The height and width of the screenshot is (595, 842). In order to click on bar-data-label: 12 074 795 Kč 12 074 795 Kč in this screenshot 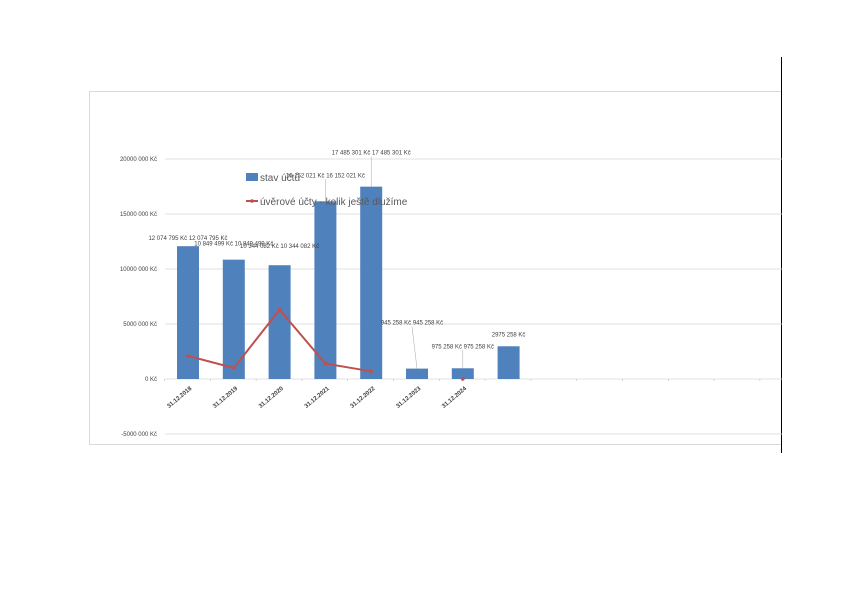, I will do `click(187, 239)`.